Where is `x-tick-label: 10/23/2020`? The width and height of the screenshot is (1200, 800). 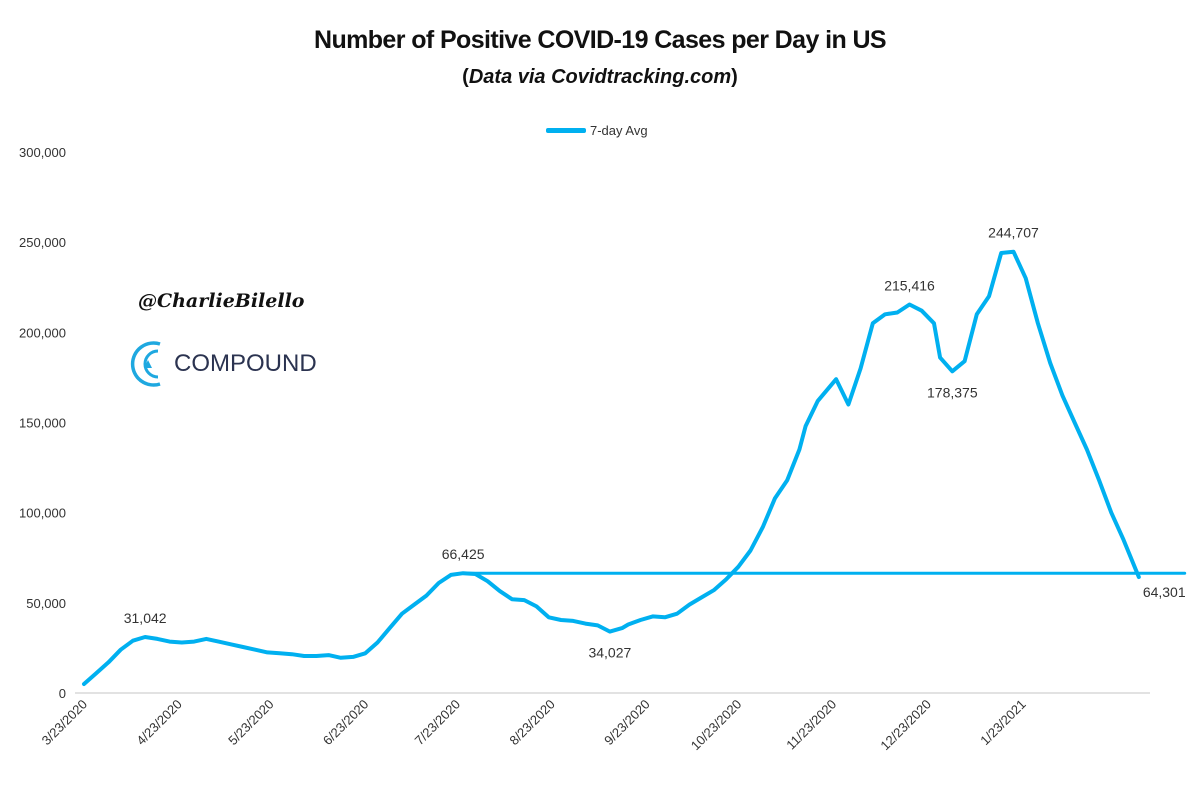
x-tick-label: 10/23/2020 is located at coordinates (716, 725).